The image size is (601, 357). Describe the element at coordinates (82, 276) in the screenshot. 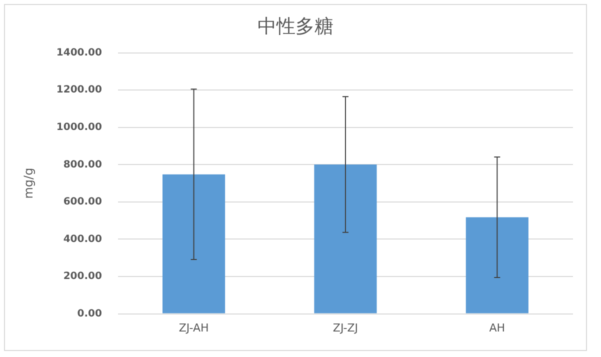

I see `y-tick-label: 200.00` at that location.